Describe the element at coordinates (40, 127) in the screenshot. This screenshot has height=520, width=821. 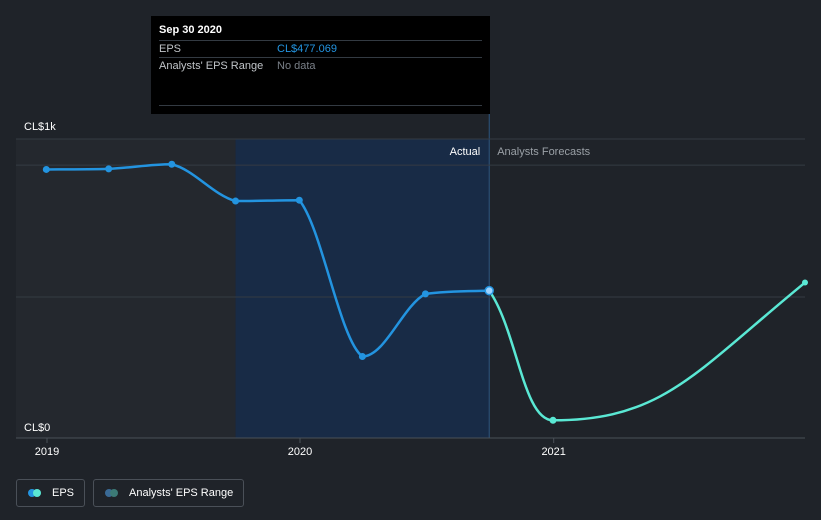
I see `y-tick-label-top: CL$1k` at that location.